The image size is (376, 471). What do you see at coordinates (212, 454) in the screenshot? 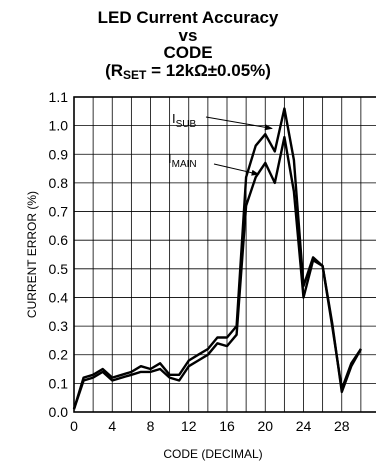
I see `x-axis-label: CODE (DECIMAL)` at bounding box center [212, 454].